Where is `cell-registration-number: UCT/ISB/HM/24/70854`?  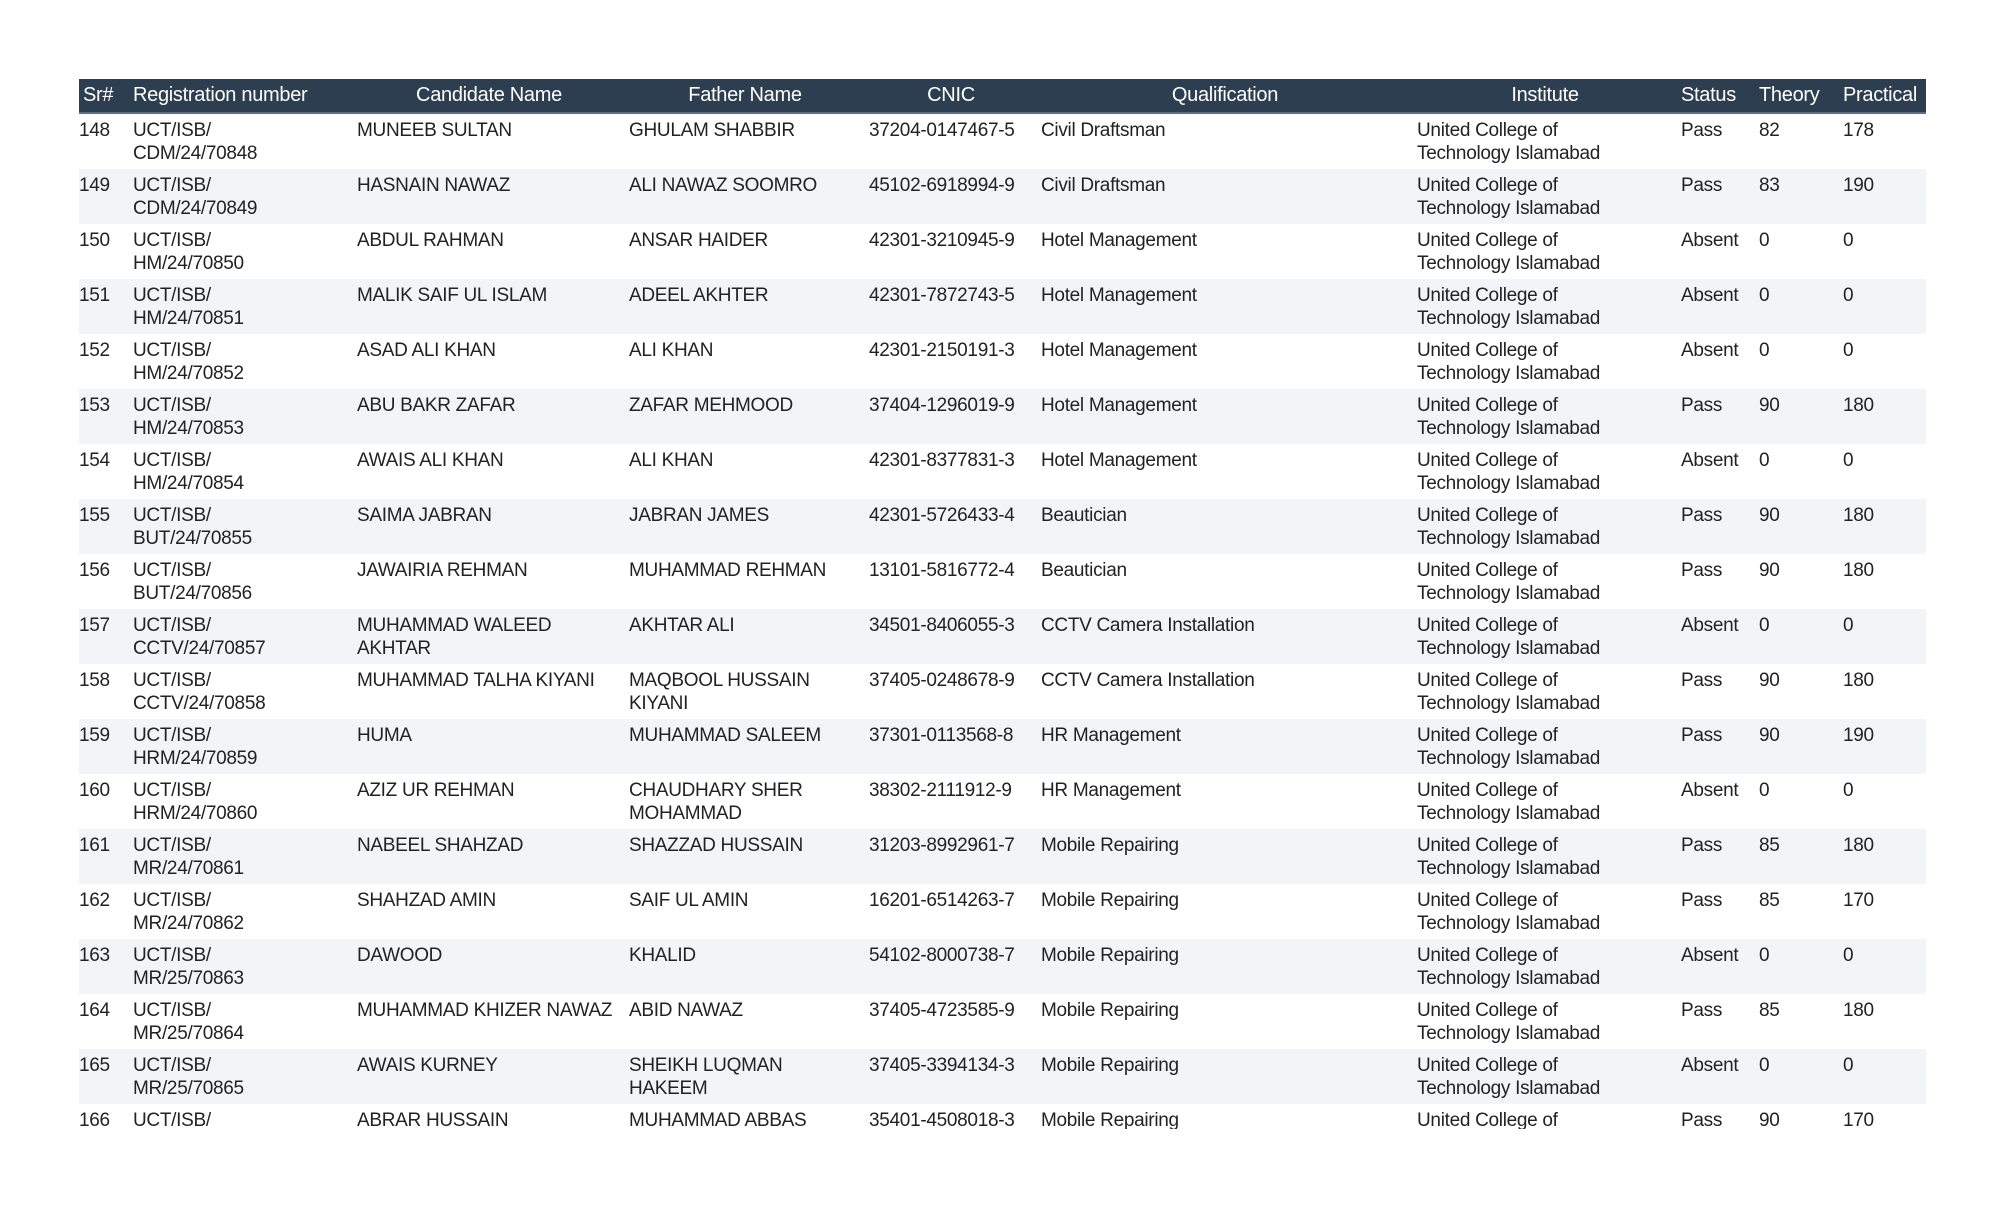
cell-registration-number: UCT/ISB/HM/24/70854 is located at coordinates (241, 471).